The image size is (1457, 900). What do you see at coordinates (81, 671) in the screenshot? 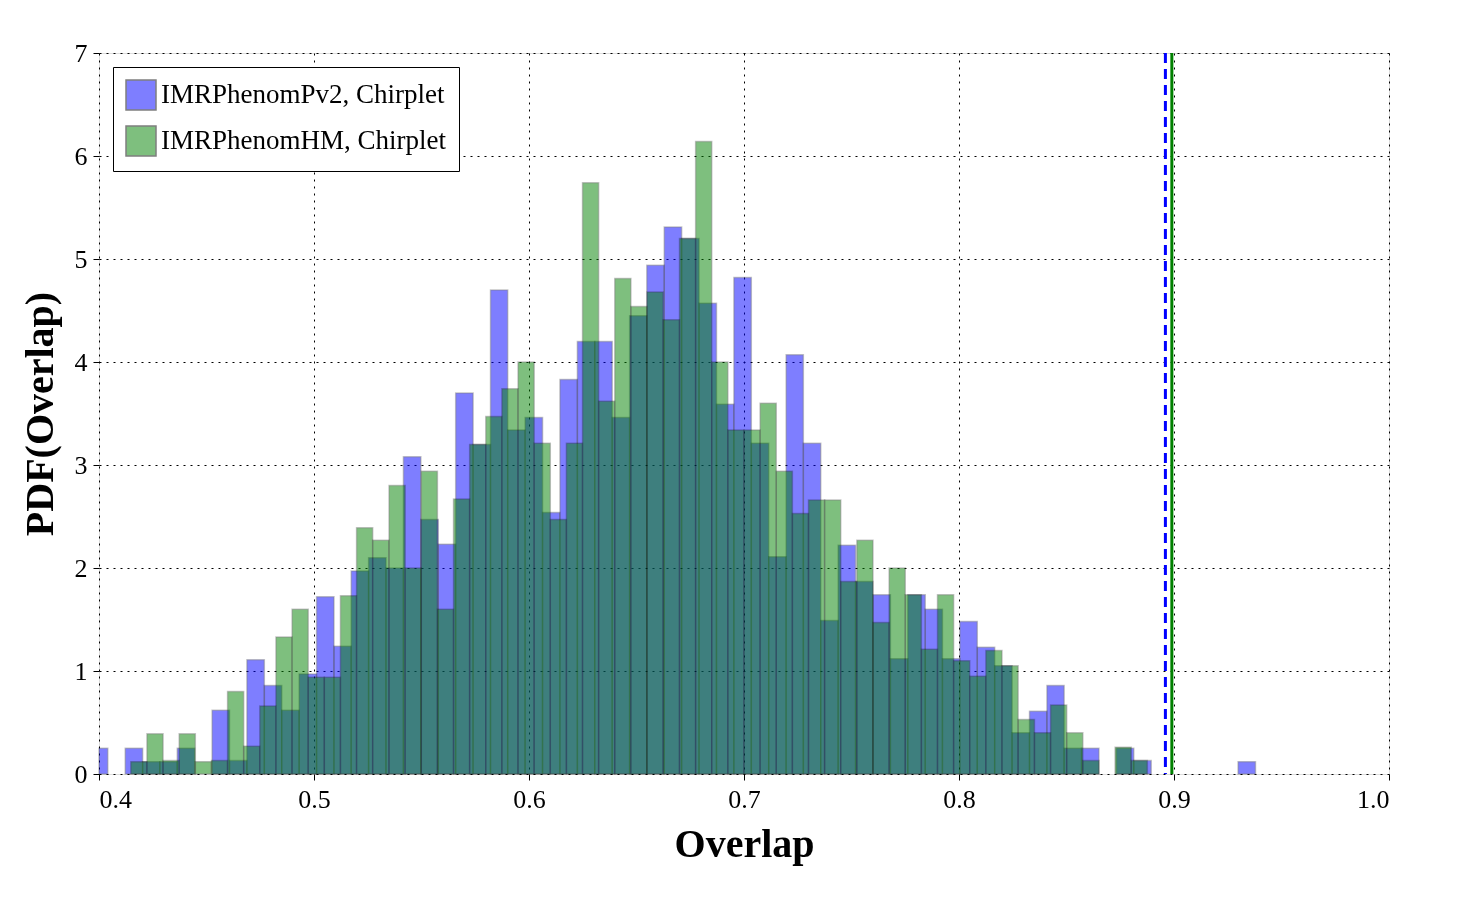
I see `y-tick-label: 1` at bounding box center [81, 671].